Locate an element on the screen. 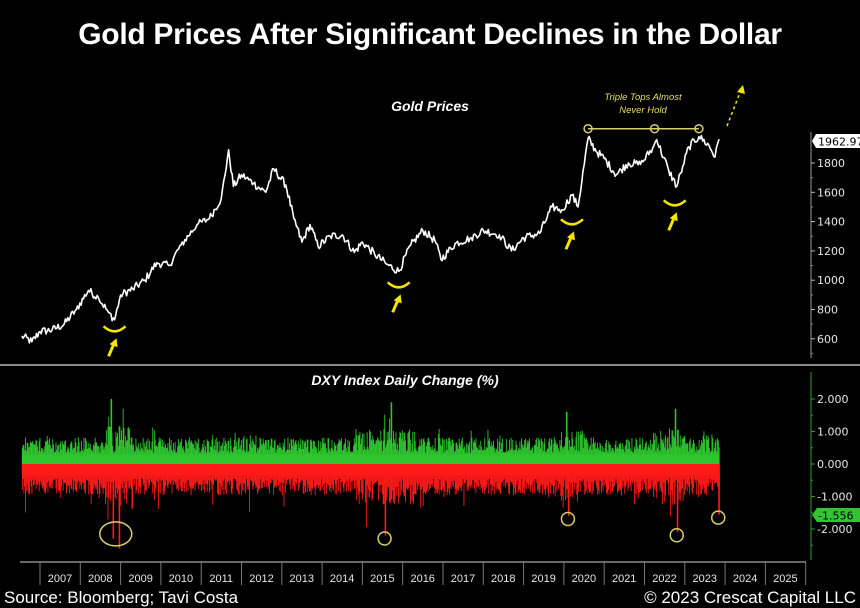  year-label: 2013 is located at coordinates (302, 579).